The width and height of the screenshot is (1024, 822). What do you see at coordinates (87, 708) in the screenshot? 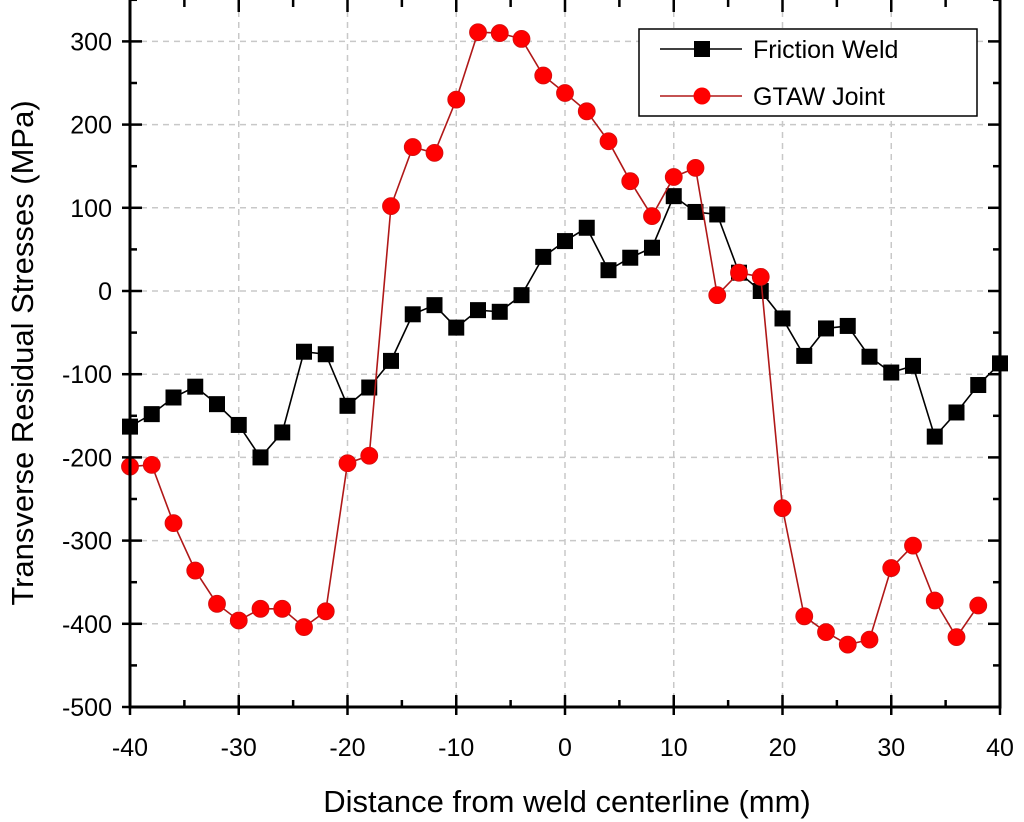
I see `y-tick-label: -500` at bounding box center [87, 708].